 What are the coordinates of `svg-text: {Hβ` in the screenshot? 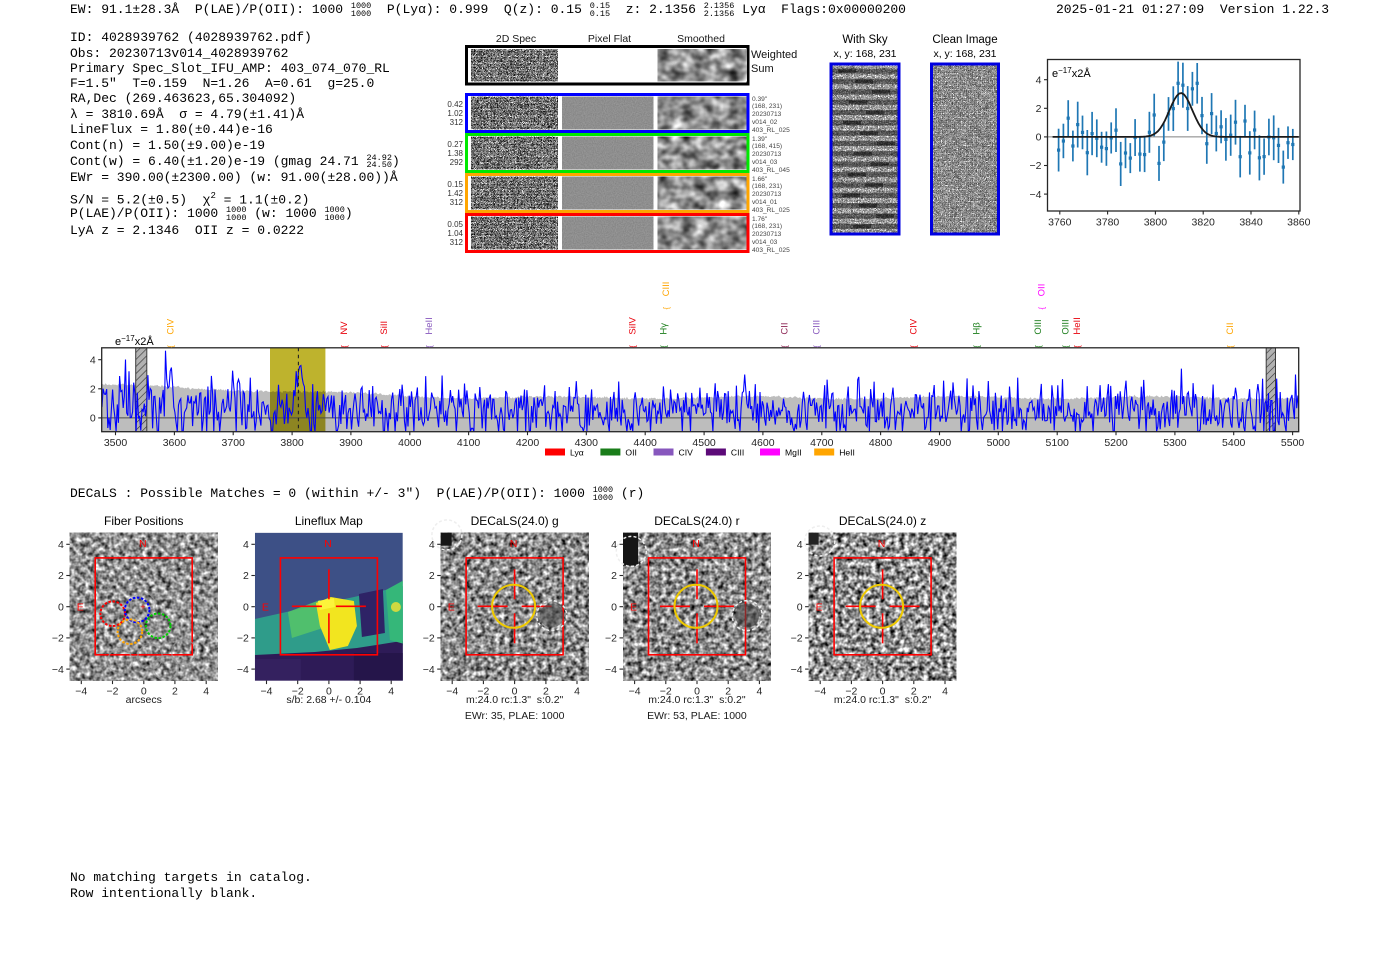 It's located at (976, 335).